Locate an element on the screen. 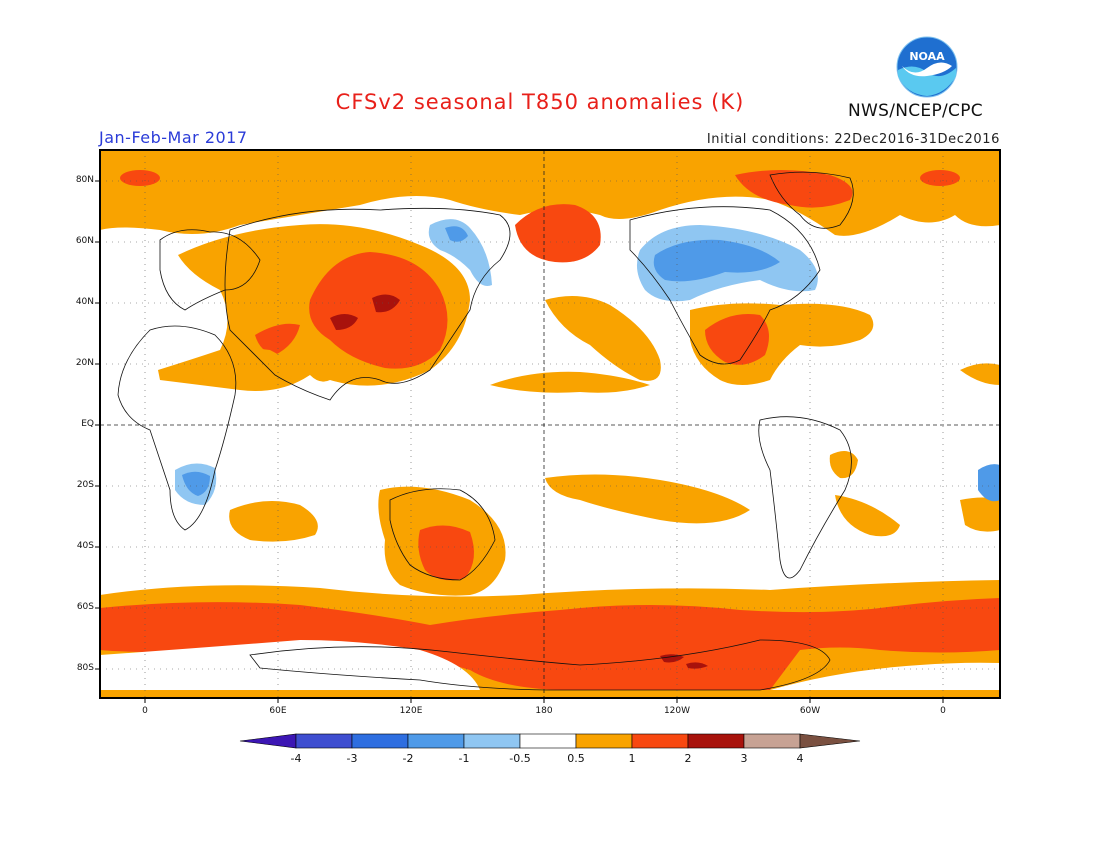 The height and width of the screenshot is (850, 1100). noaa-logo-text: NOAA is located at coordinates (927, 56).